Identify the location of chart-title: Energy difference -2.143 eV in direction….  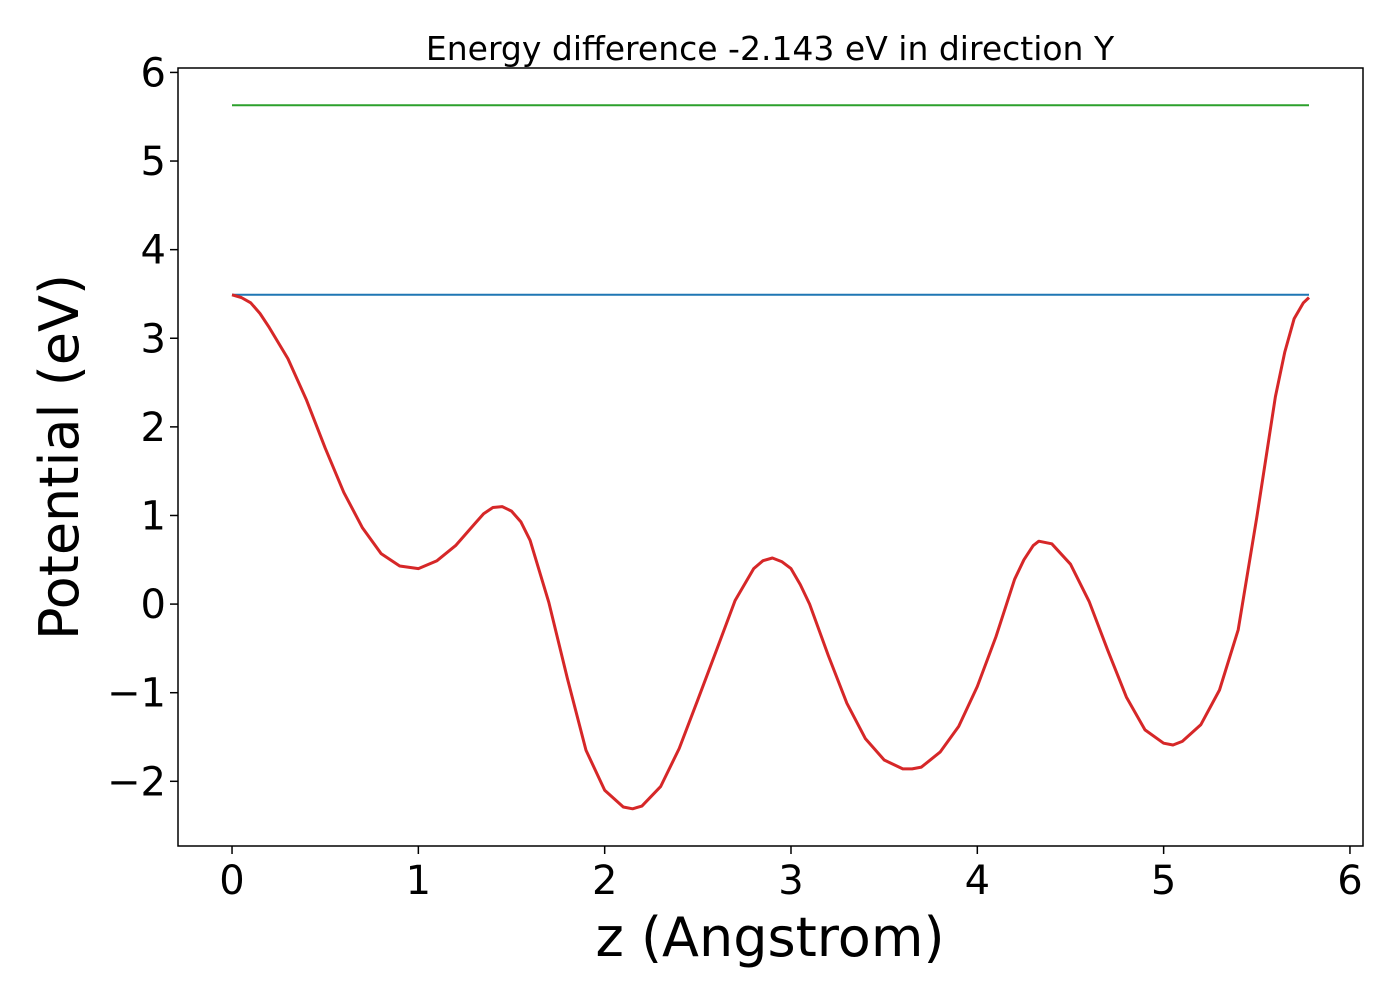
(770, 48).